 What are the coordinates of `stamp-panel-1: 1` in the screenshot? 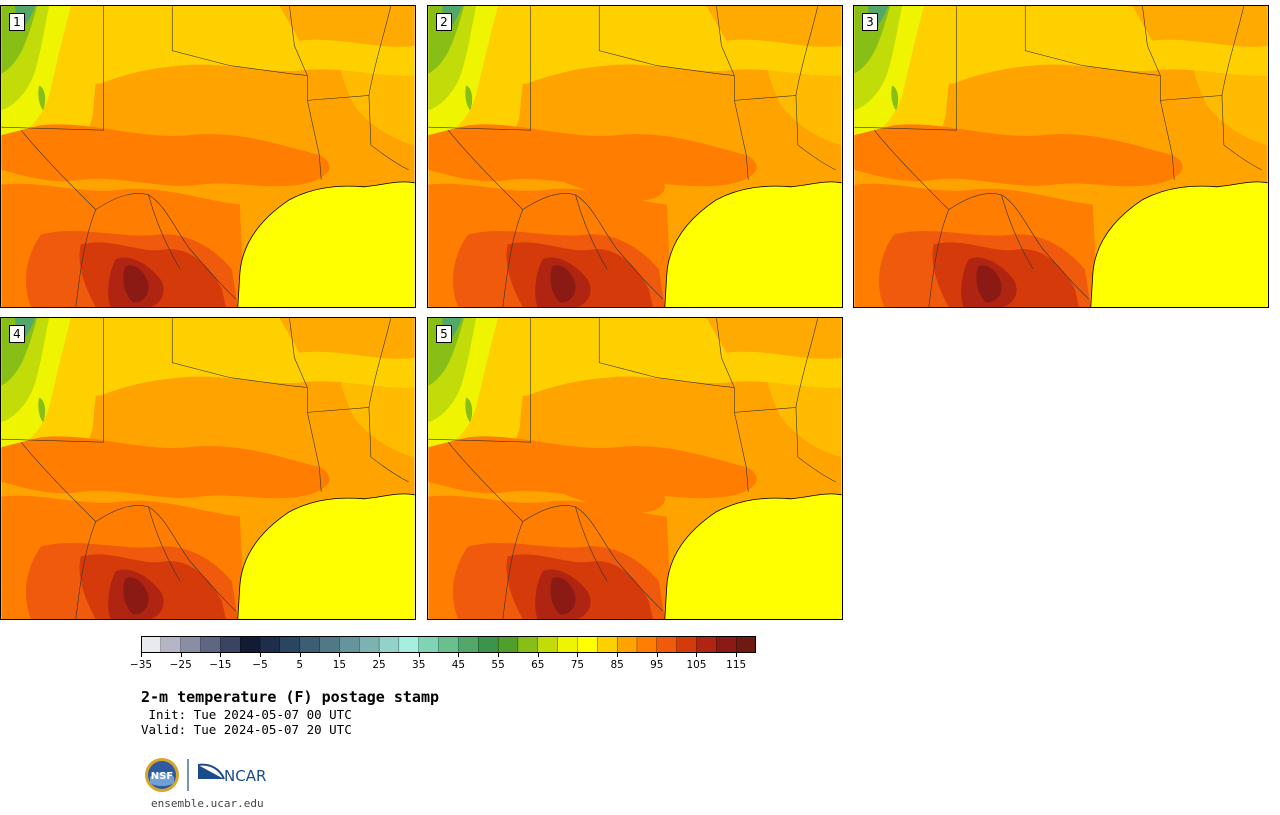 It's located at (208, 156).